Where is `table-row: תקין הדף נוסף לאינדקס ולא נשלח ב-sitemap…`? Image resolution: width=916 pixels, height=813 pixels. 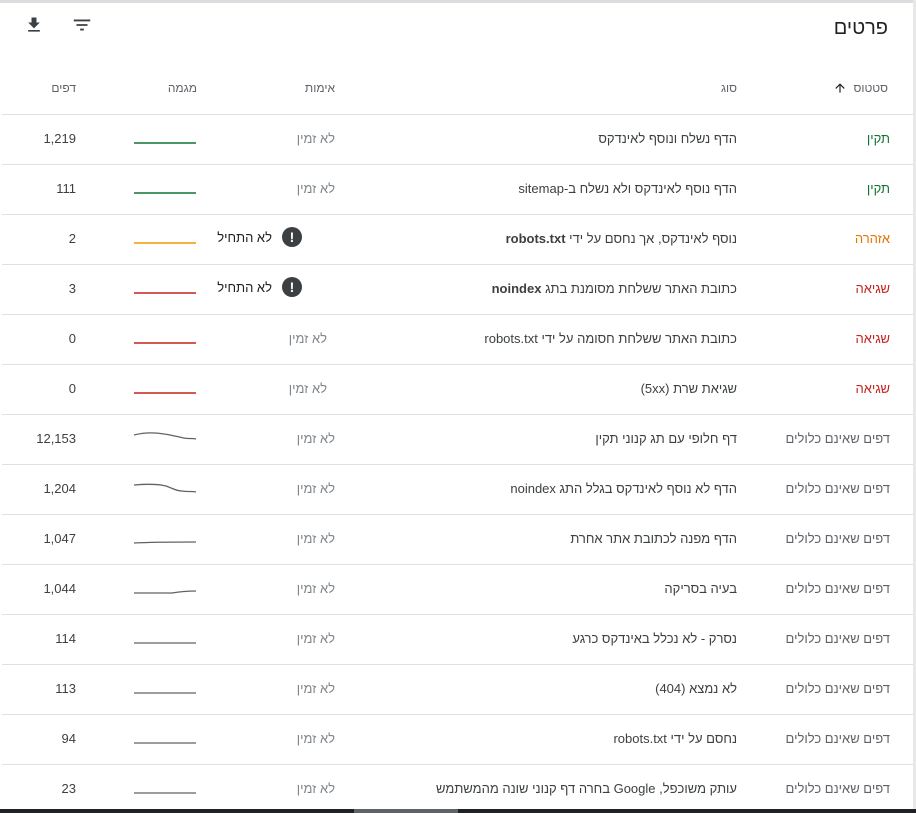
table-row: תקין הדף נוסף לאינדקס ולא נשלח ב-sitemap… is located at coordinates (457, 190).